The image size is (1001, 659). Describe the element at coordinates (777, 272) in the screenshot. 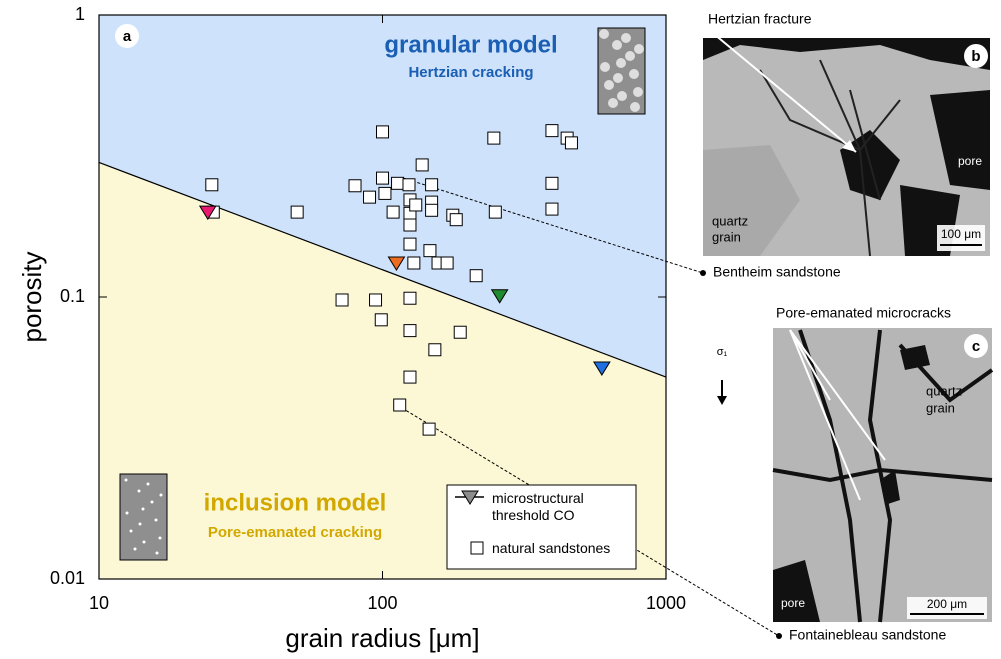

I see `sample-label: Bentheim sandstone` at that location.